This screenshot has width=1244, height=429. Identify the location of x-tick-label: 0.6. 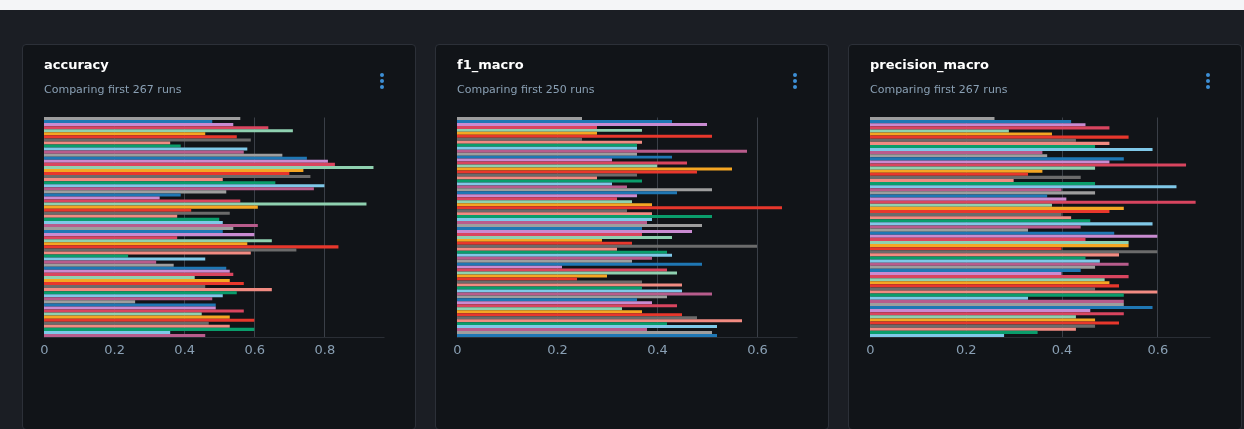
(757, 349).